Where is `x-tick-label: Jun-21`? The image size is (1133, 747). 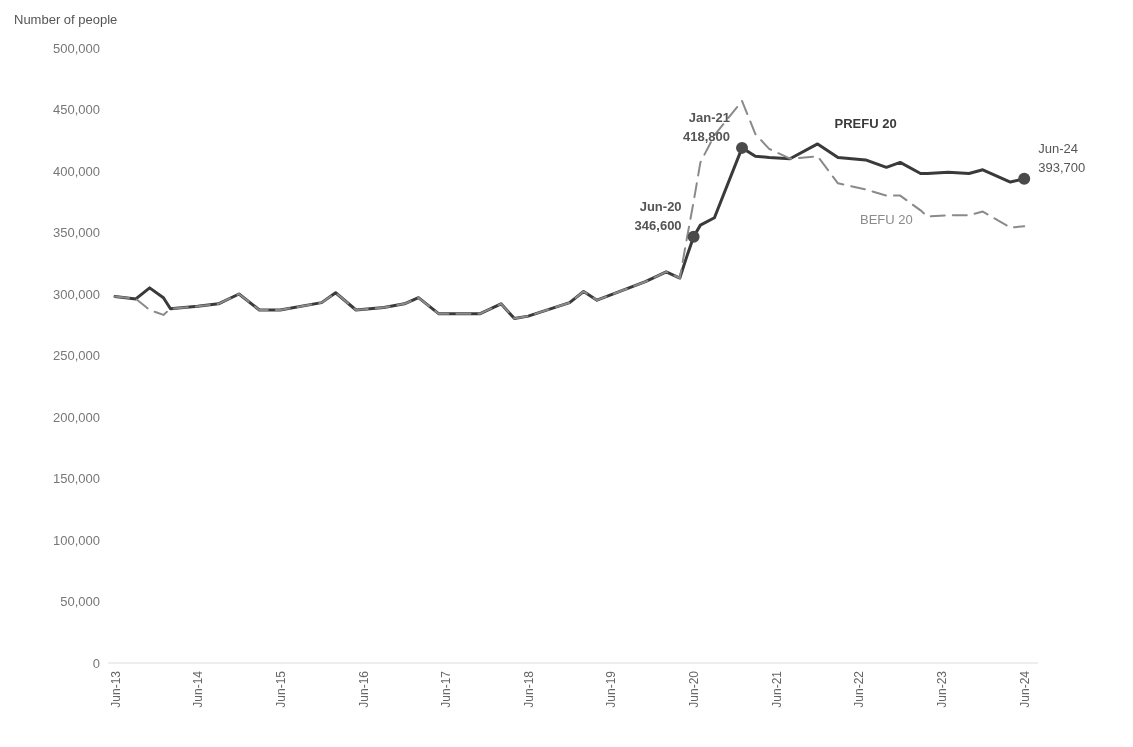
x-tick-label: Jun-21 is located at coordinates (776, 689).